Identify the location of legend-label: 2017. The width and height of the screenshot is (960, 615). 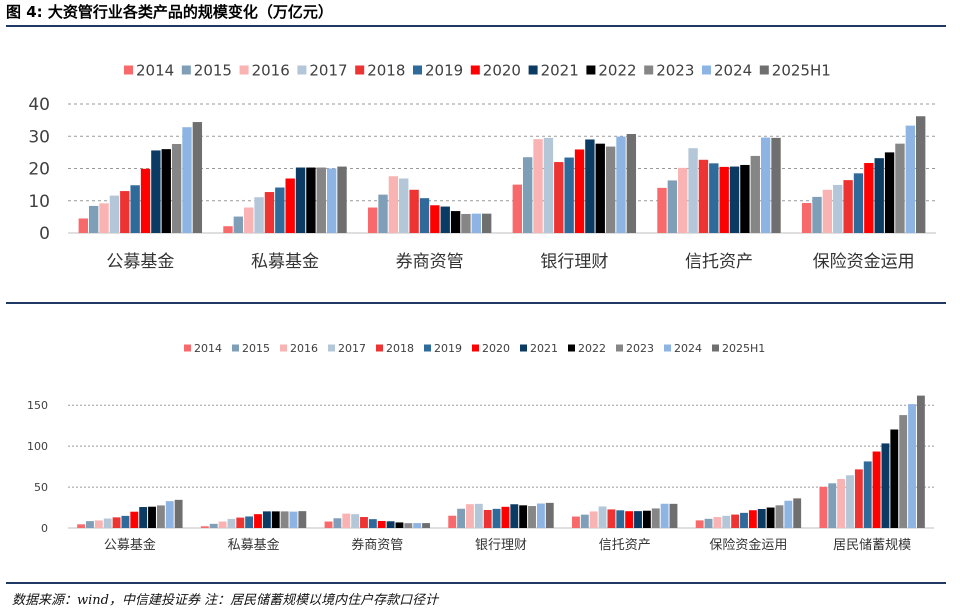
(328, 70).